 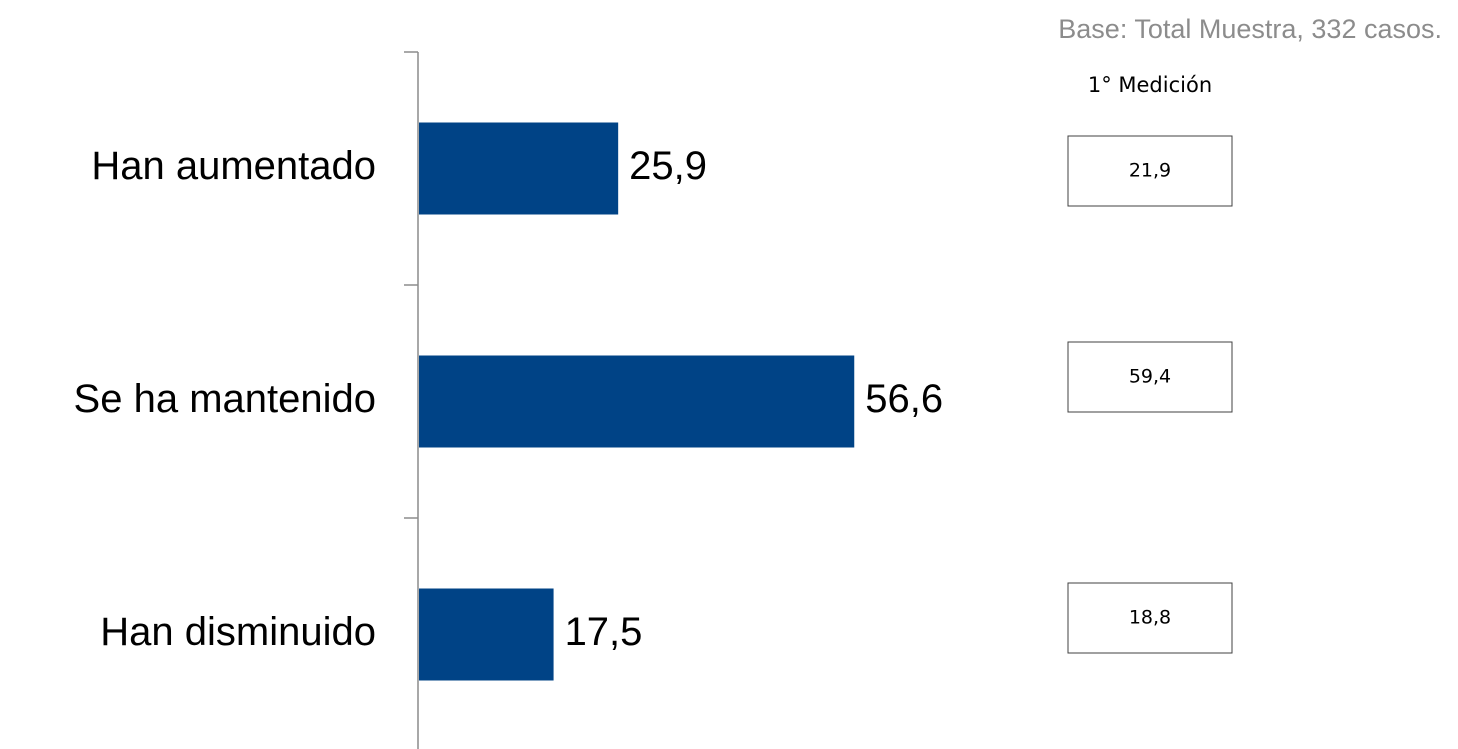 What do you see at coordinates (238, 632) in the screenshot?
I see `category-label: Han disminuido` at bounding box center [238, 632].